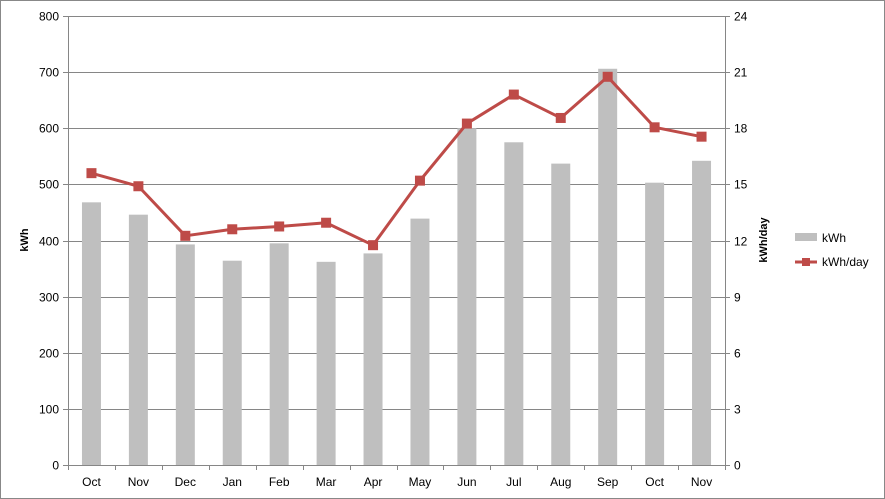 Image resolution: width=885 pixels, height=499 pixels. I want to click on y2-tick-label: 6, so click(737, 354).